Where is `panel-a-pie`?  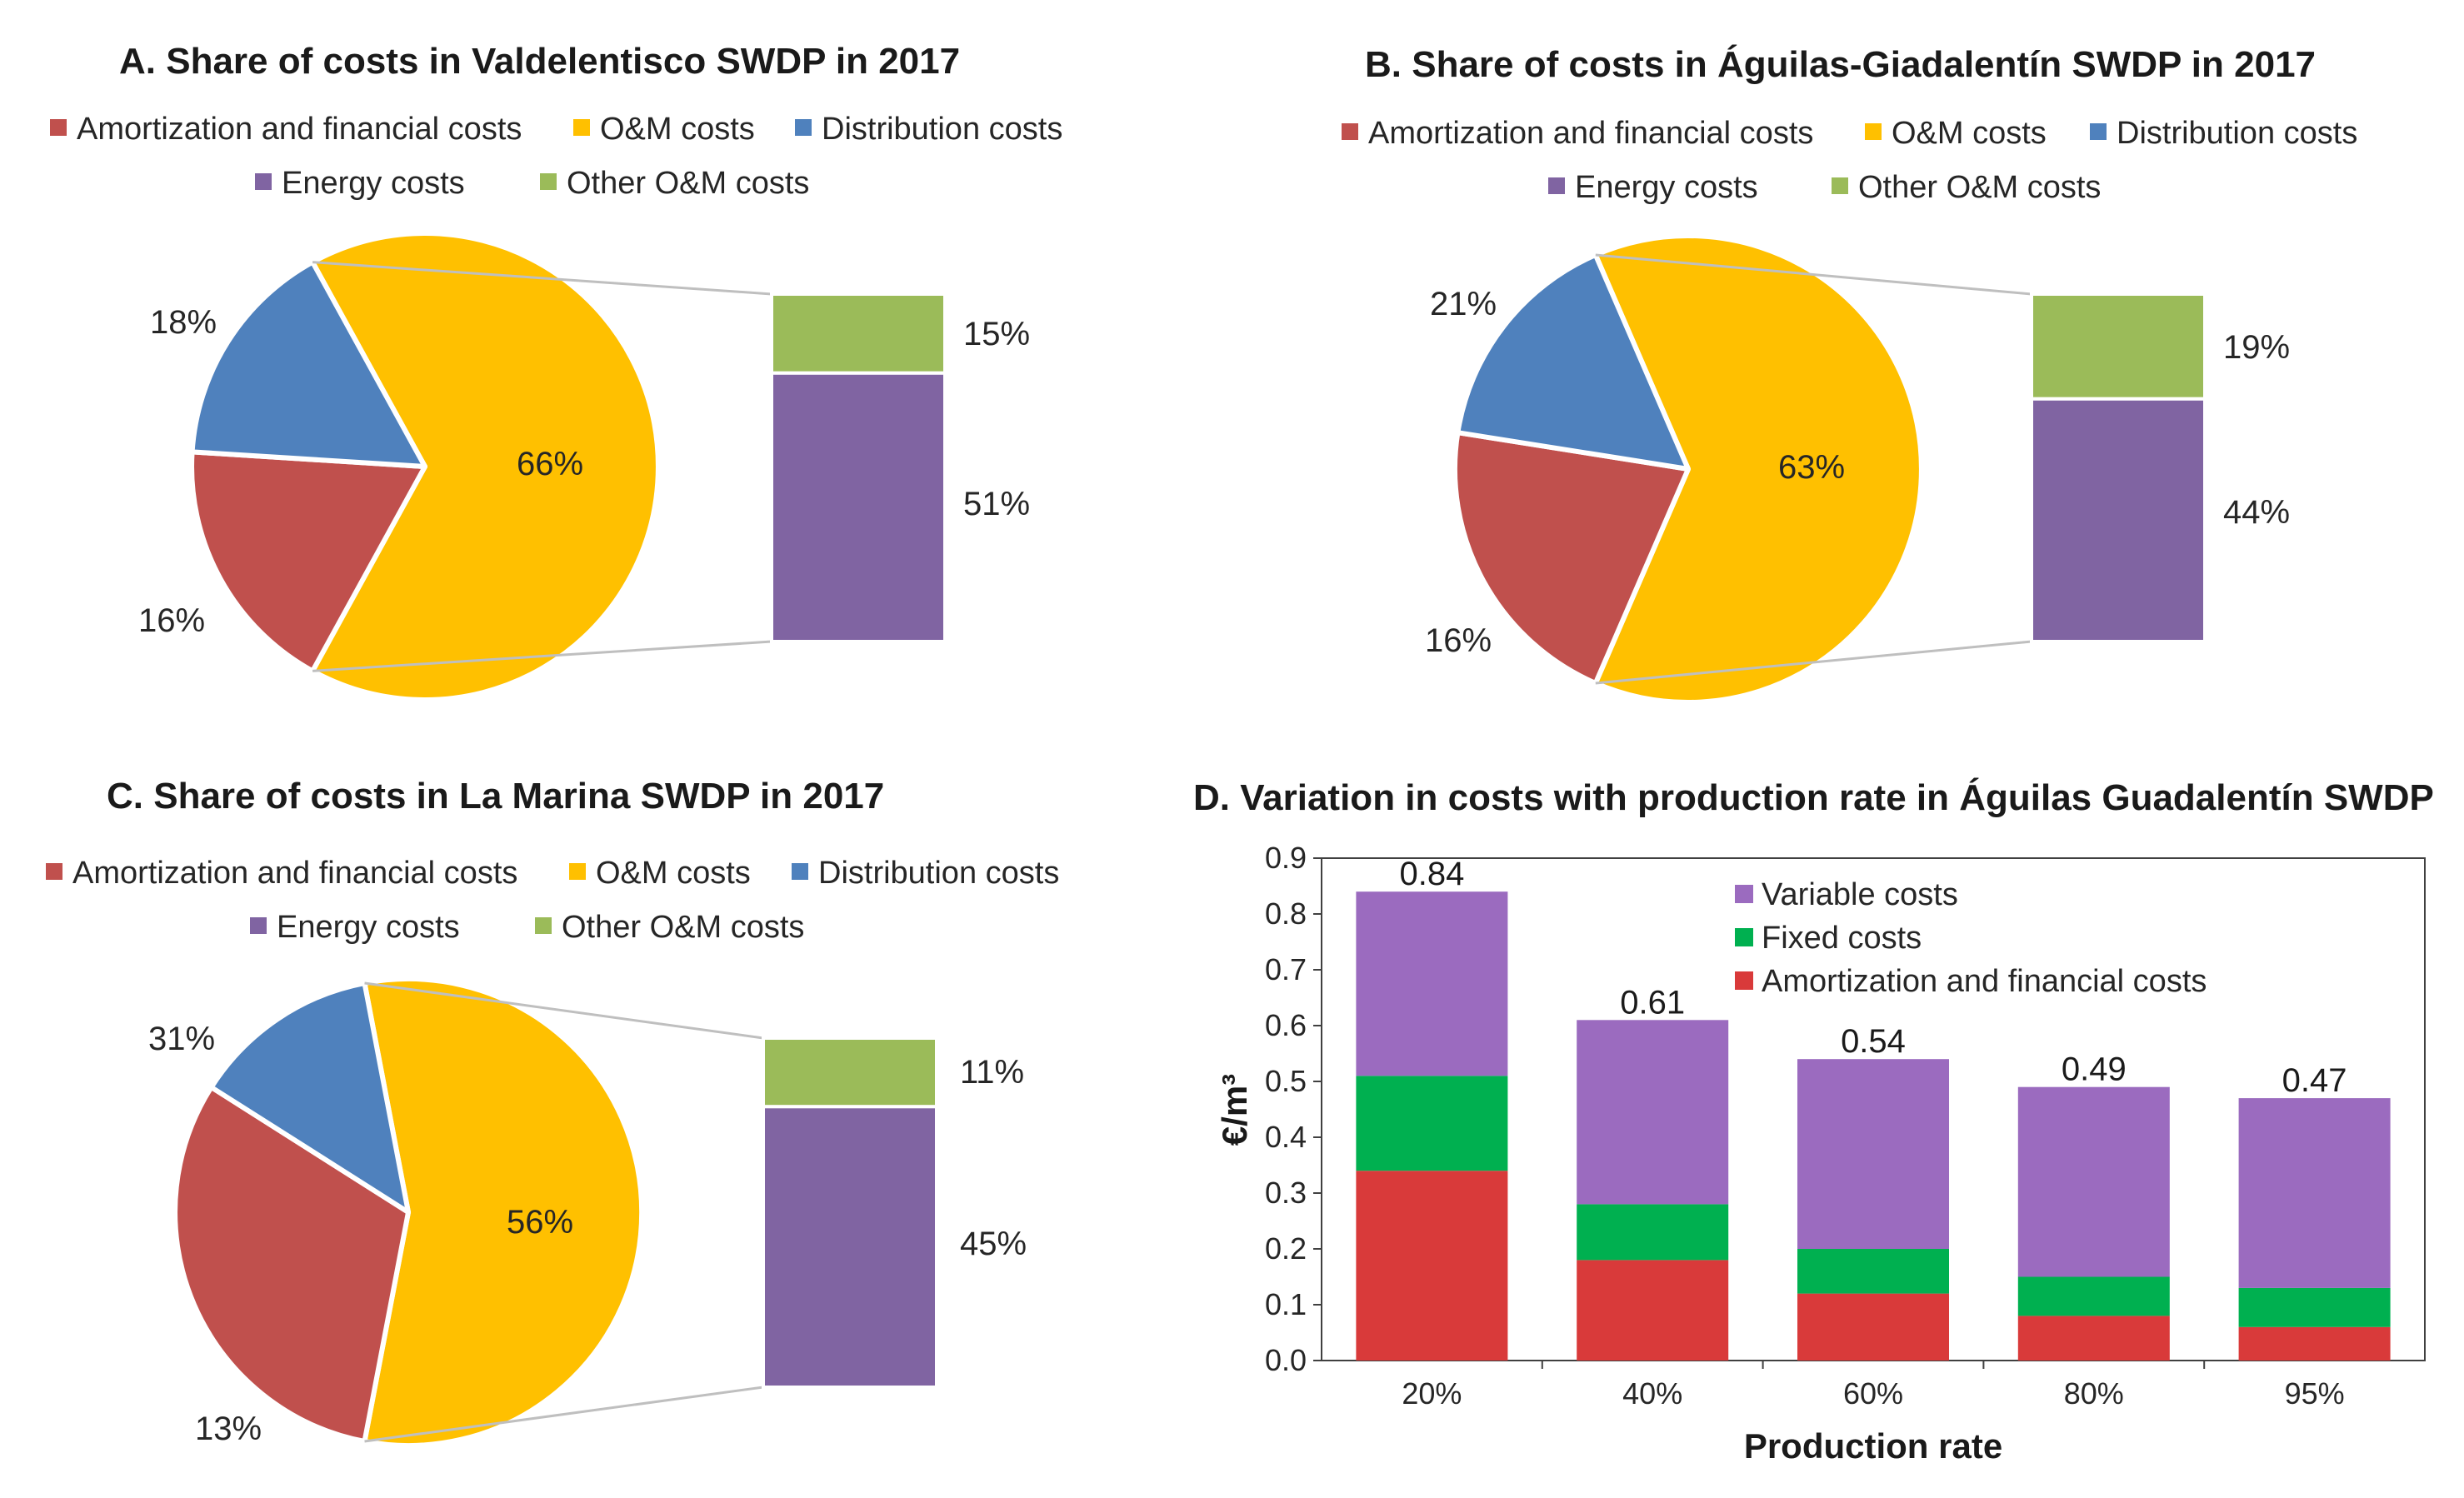
panel-a-pie is located at coordinates (425, 466).